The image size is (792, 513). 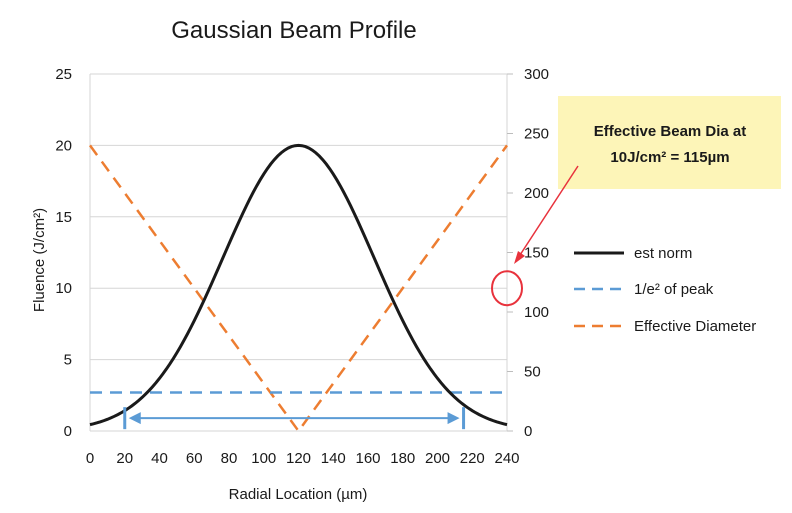 I want to click on x-tick-80: 80, so click(x=229, y=458).